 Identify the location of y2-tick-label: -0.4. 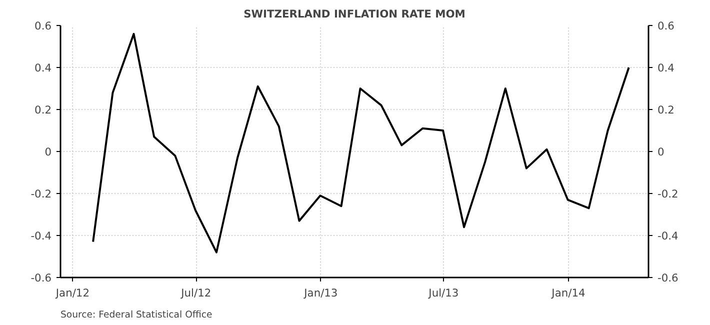
(668, 236).